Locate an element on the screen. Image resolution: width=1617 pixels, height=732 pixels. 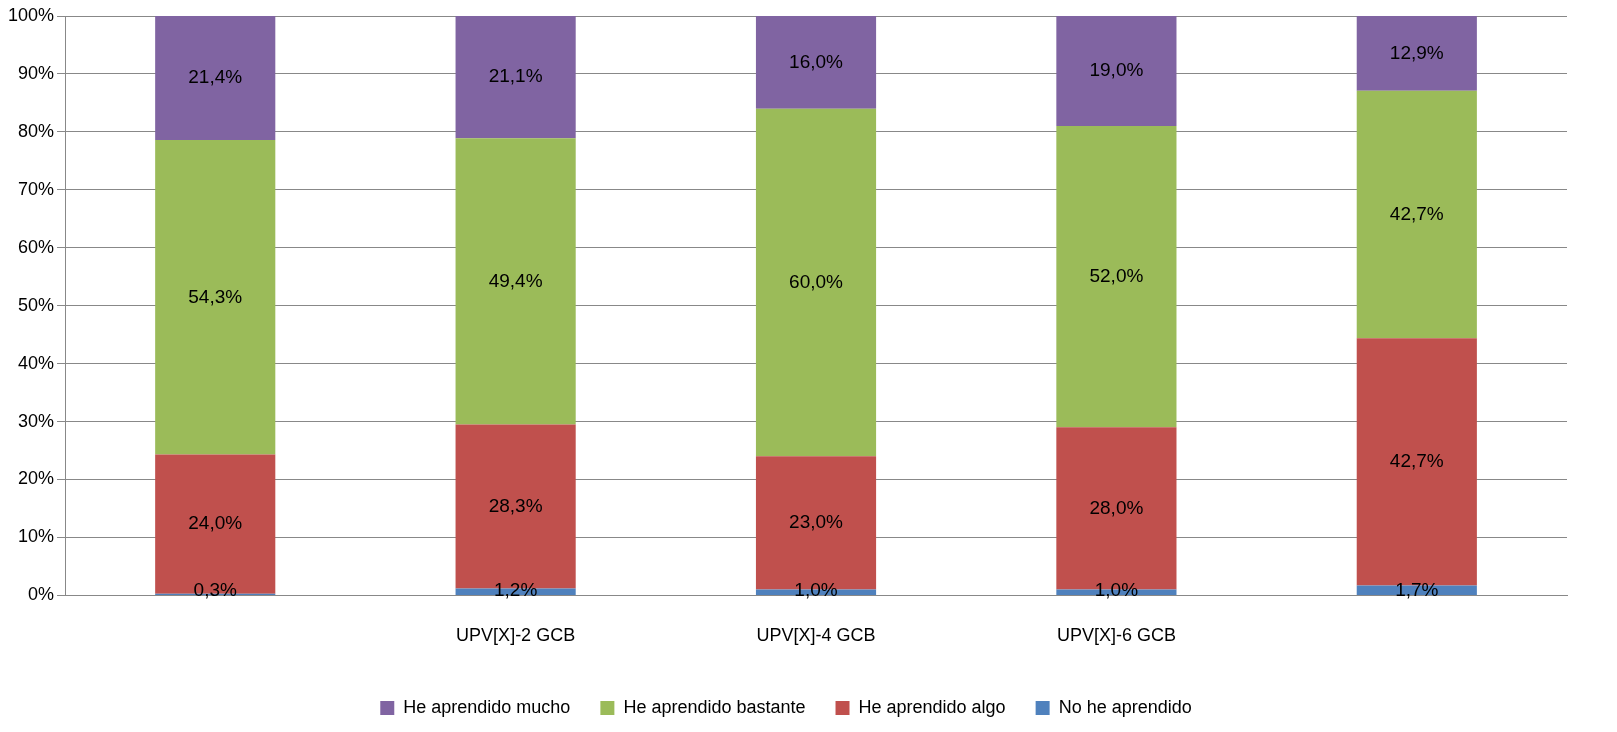
data-label: 21,1% is located at coordinates (515, 76).